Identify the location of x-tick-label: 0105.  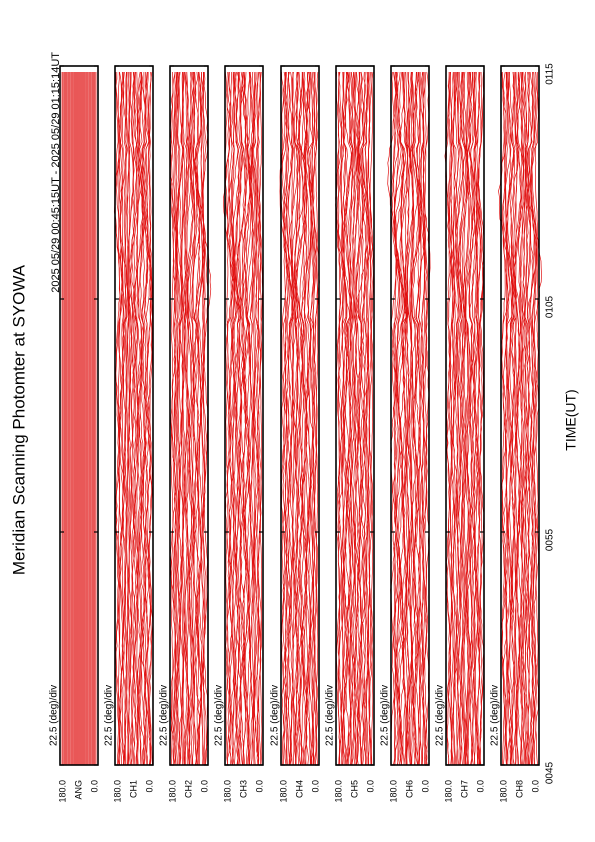
(550, 306).